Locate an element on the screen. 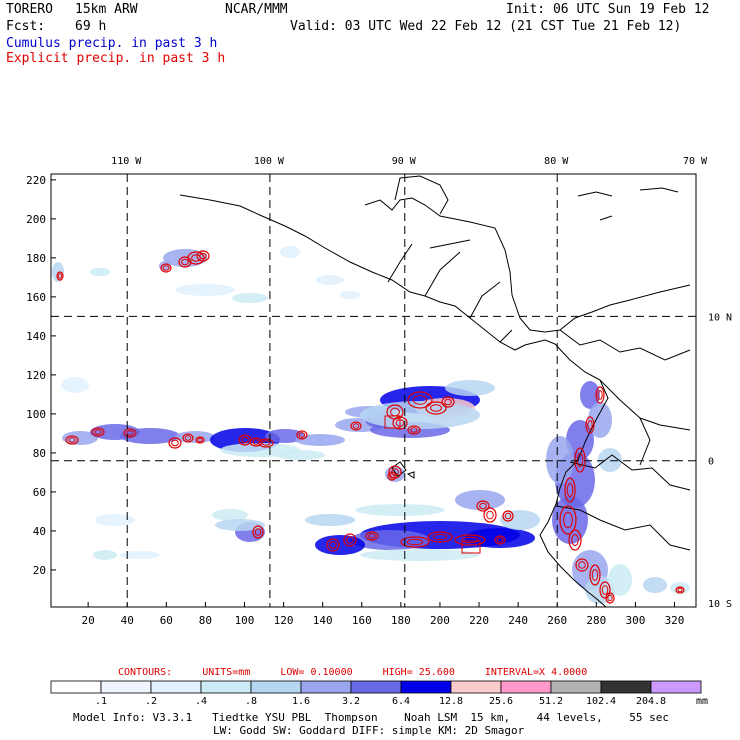 This screenshot has width=740, height=740. local-max-box is located at coordinates (471, 547).